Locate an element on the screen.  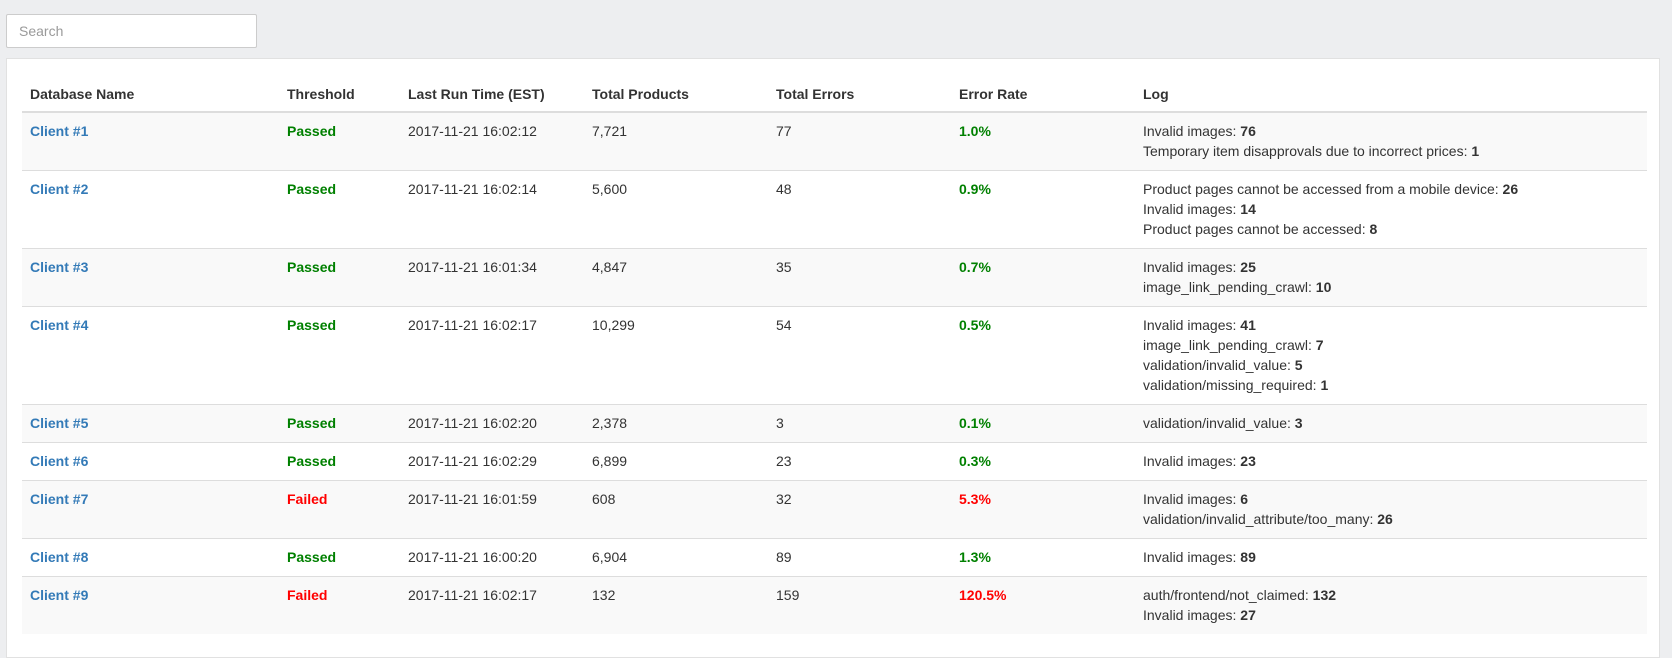
log-entry: Invalid images: 89 is located at coordinates (1391, 557).